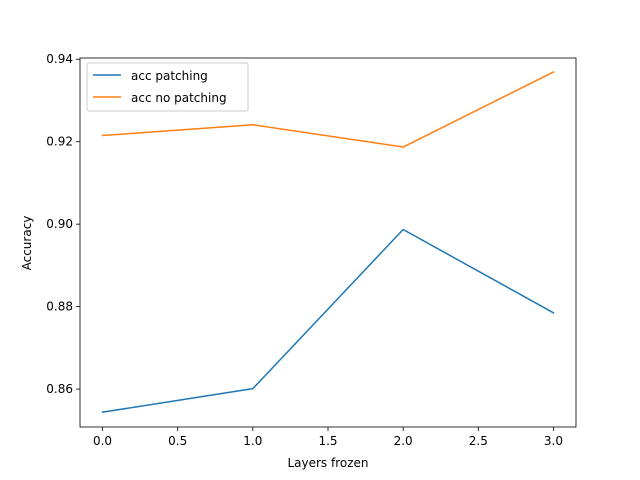 The height and width of the screenshot is (480, 640). Describe the element at coordinates (169, 76) in the screenshot. I see `legend-label-acc-patching: acc patching` at that location.